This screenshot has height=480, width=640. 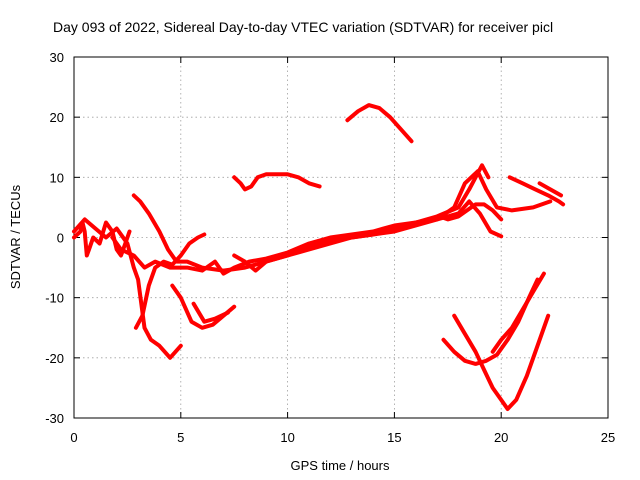 I want to click on x-tick-label: 20, so click(x=501, y=437).